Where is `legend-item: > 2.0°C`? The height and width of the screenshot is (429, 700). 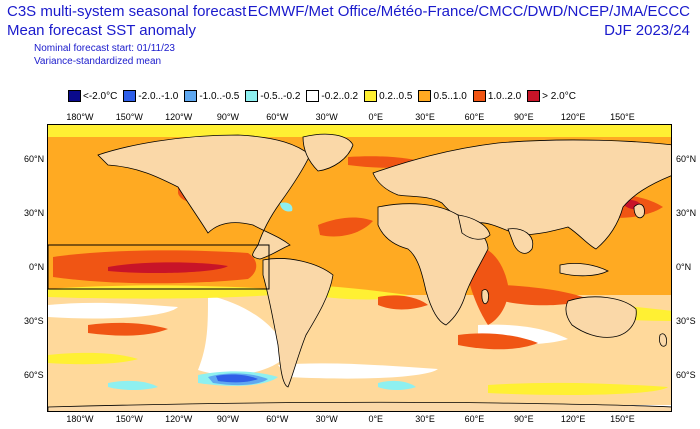 legend-item: > 2.0°C is located at coordinates (551, 96).